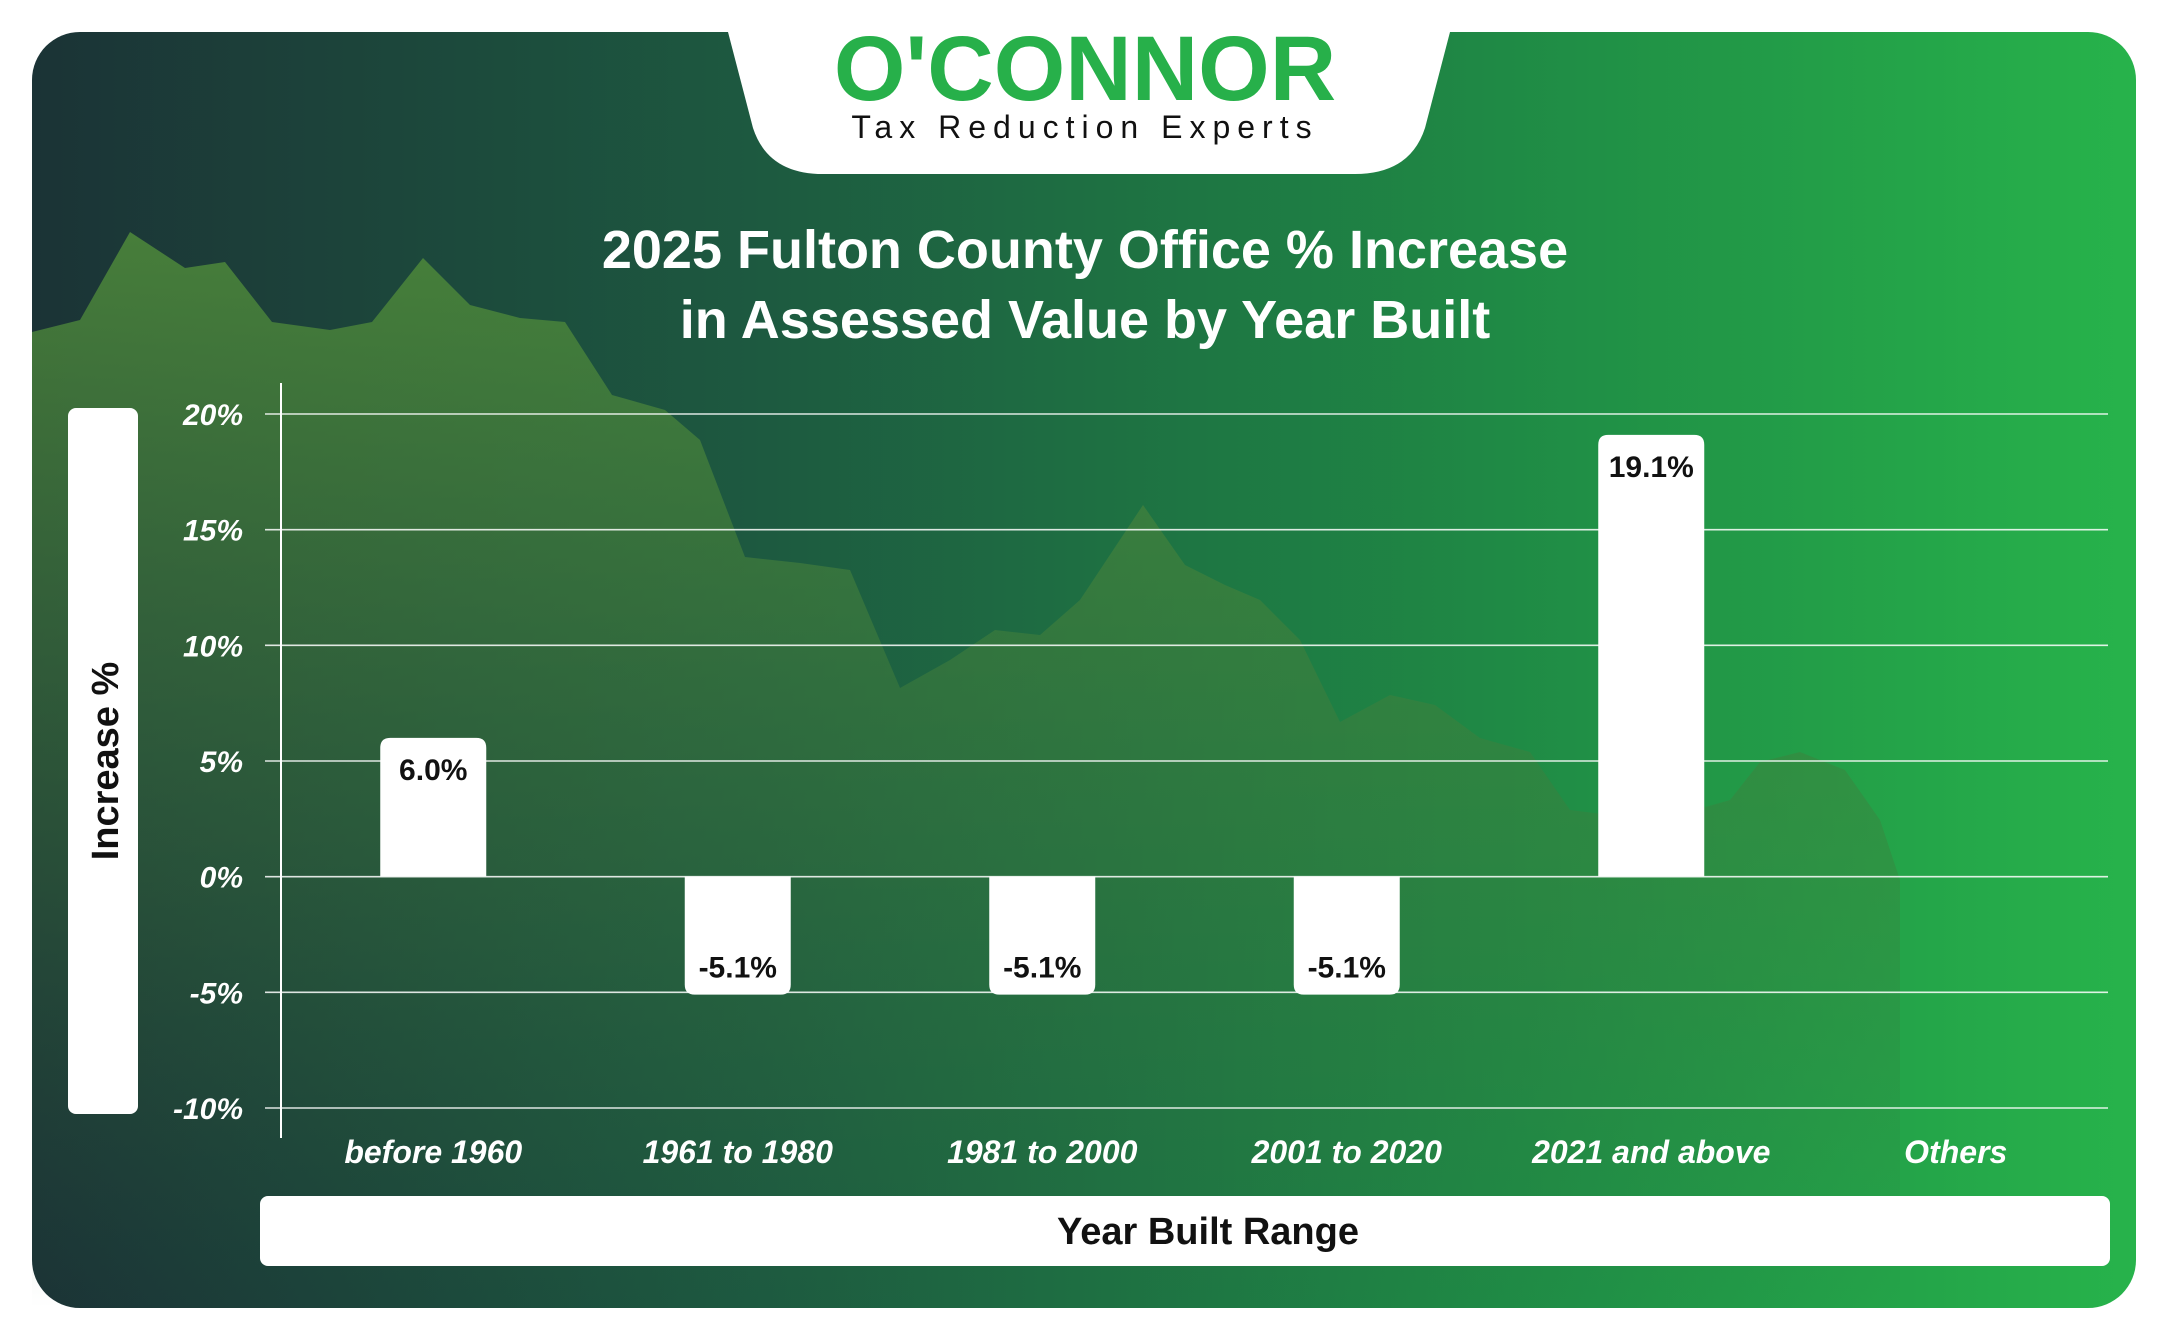  I want to click on chart-title-line-2: in Assessed Value by Year Built, so click(1085, 320).